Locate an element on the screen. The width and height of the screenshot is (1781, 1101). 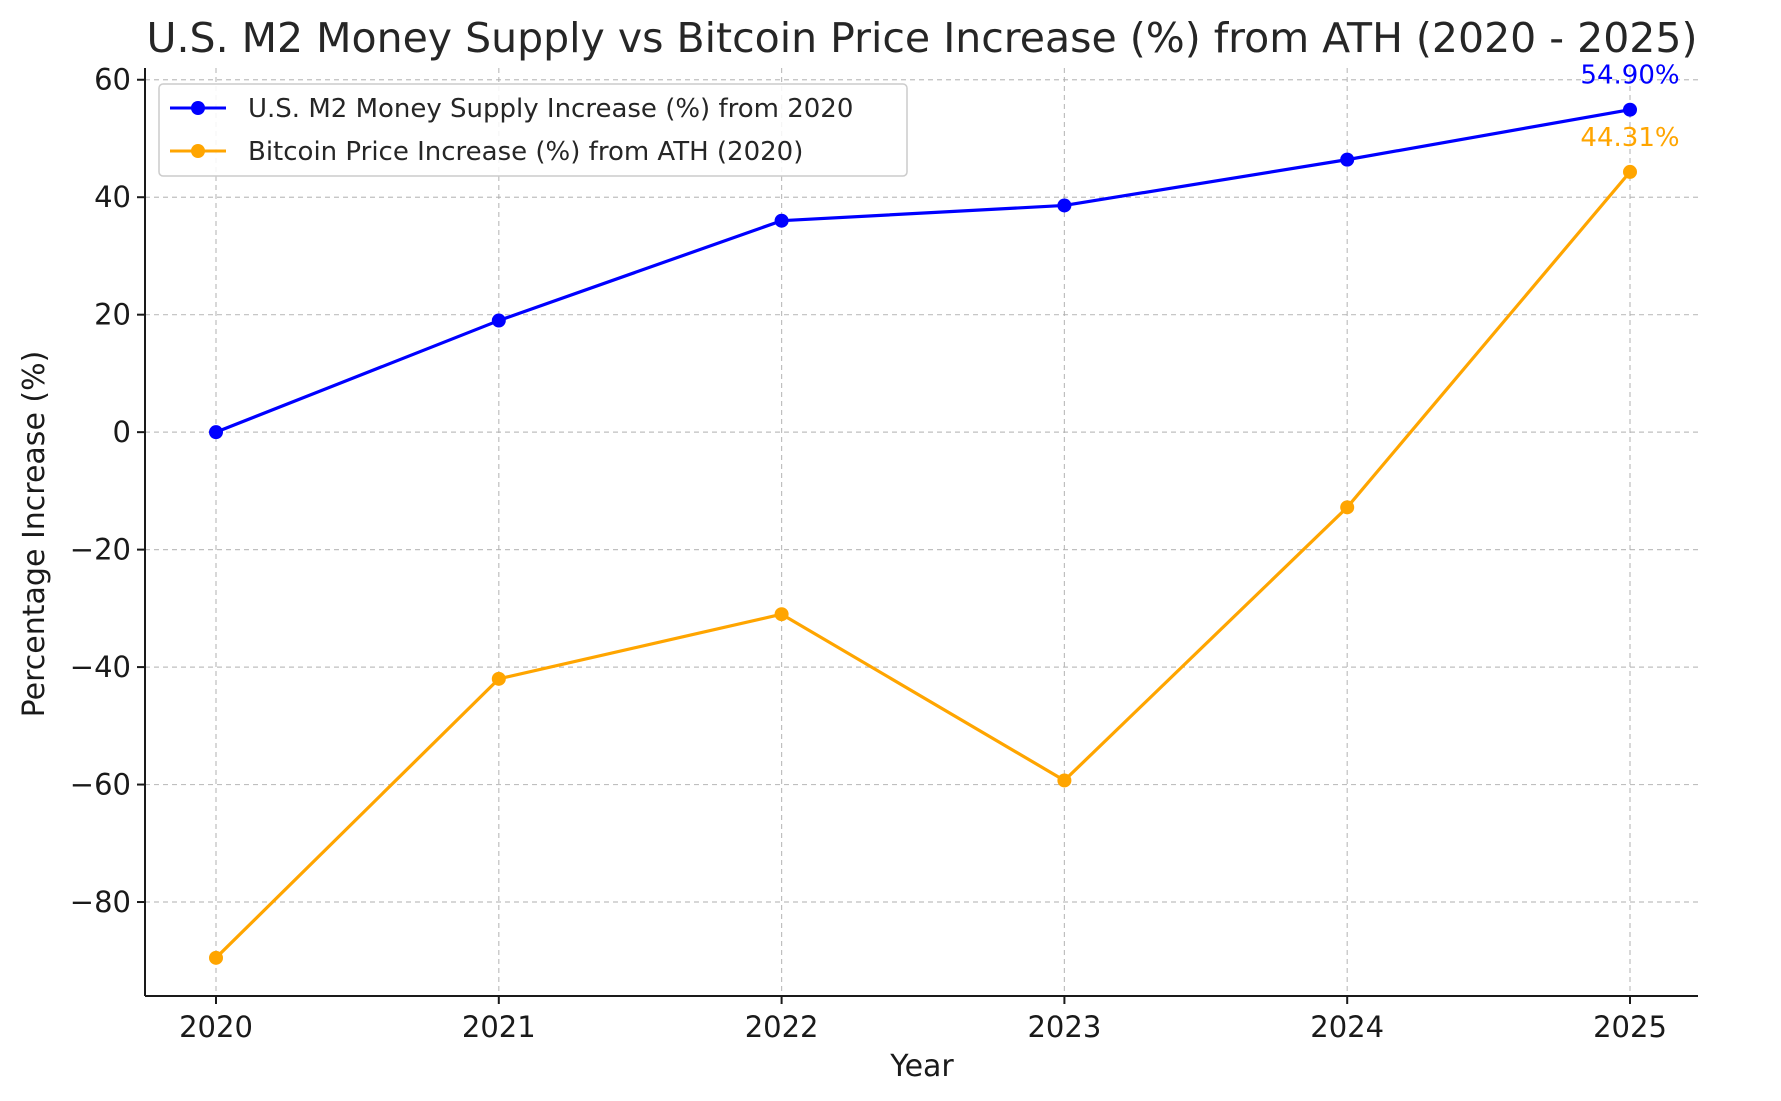
x-tick-label: 2021 is located at coordinates (499, 1027).